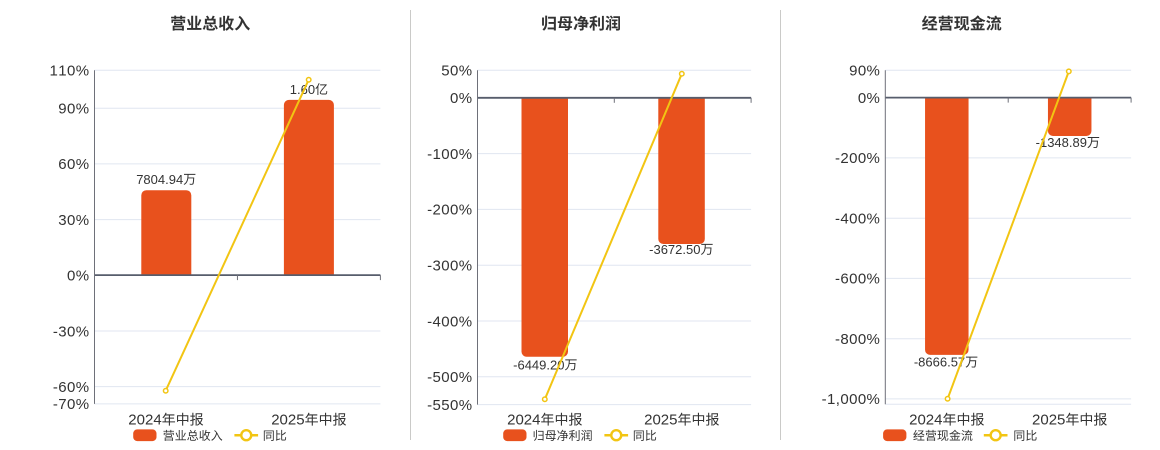 This screenshot has height=450, width=1160. I want to click on svg-text: -30%, so click(71, 331).